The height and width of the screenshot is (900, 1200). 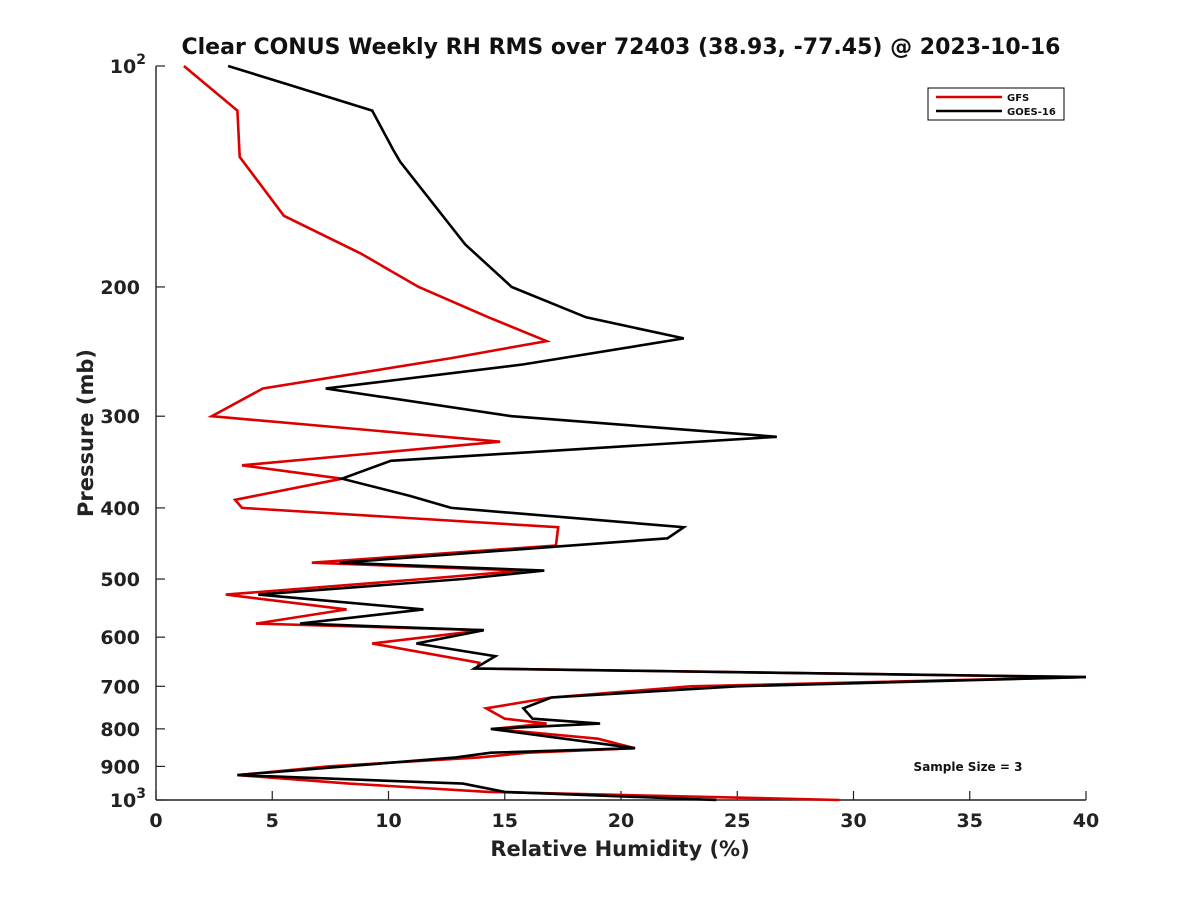 I want to click on y-tick-label: 700, so click(x=120, y=687).